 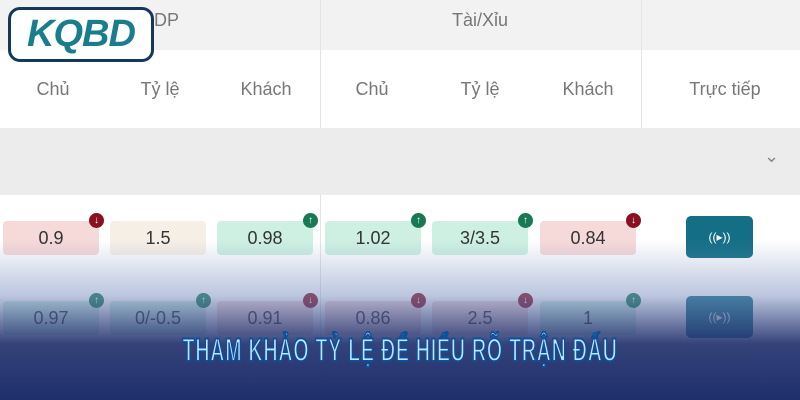 What do you see at coordinates (400, 350) in the screenshot?
I see `banner-title: THAM KHẢO TỶ LỆ ĐỂ HIỂU RÕ TRẬN ĐẤU` at bounding box center [400, 350].